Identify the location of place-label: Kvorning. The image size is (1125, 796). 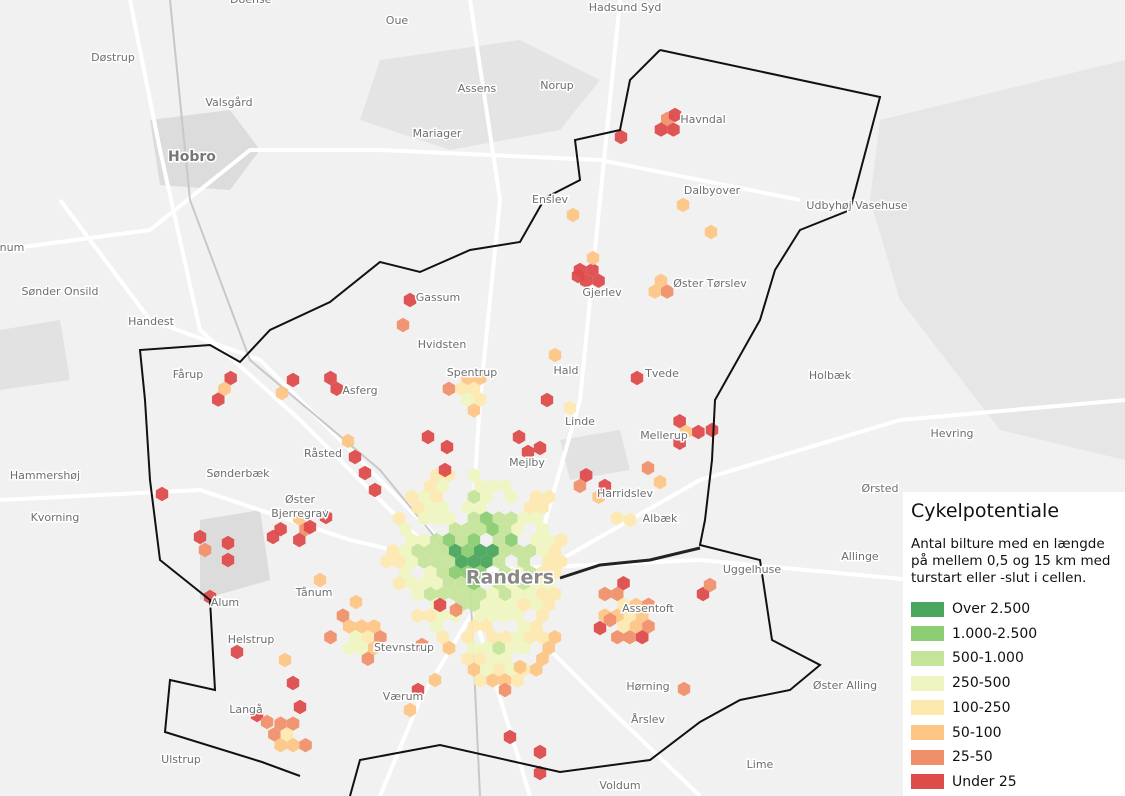
(55, 517).